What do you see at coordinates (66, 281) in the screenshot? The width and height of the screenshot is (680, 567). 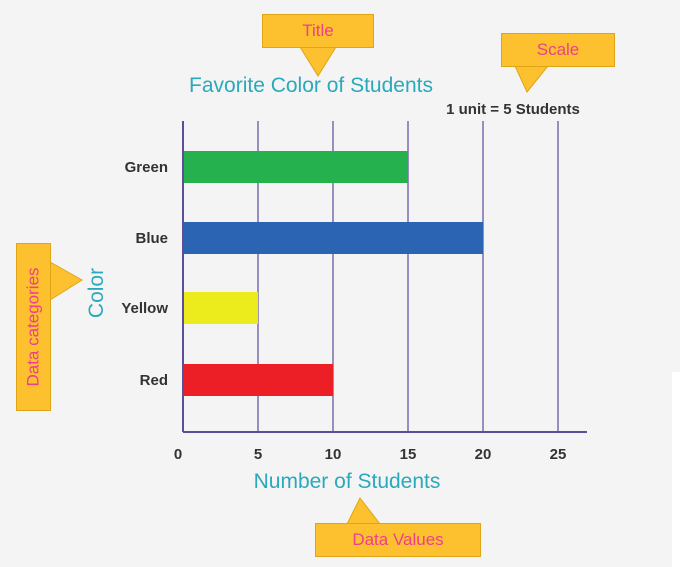 I see `callout-categories-pointer` at bounding box center [66, 281].